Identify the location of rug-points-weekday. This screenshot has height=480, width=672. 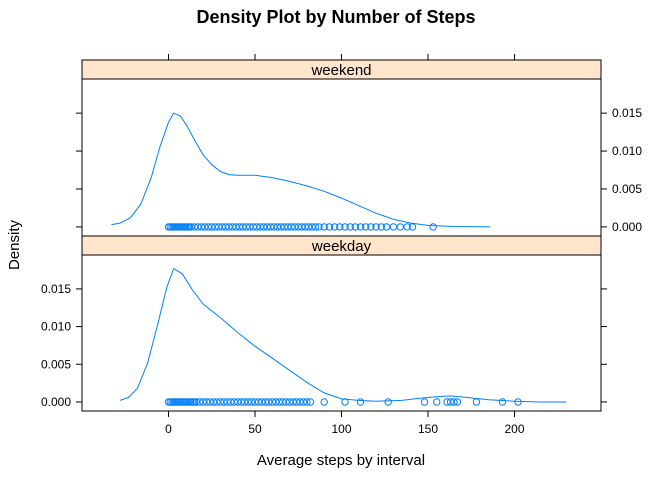
(343, 402).